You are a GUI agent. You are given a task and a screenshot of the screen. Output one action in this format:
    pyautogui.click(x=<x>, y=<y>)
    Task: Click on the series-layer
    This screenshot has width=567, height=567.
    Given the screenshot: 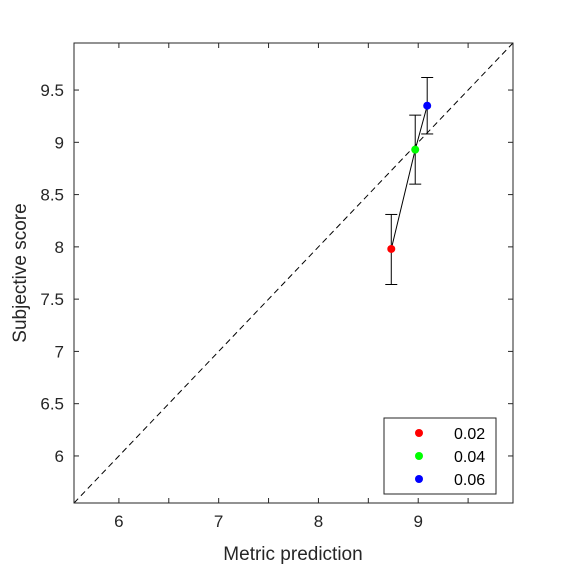 What is the action you would take?
    pyautogui.click(x=409, y=181)
    